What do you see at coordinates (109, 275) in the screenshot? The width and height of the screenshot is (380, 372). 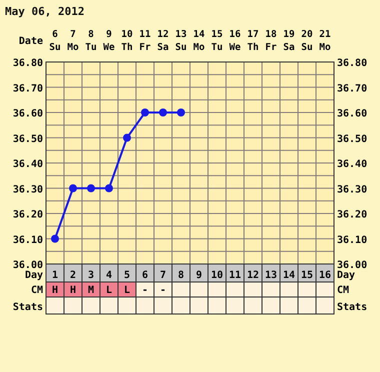 I see `x2-tick-label: 4` at bounding box center [109, 275].